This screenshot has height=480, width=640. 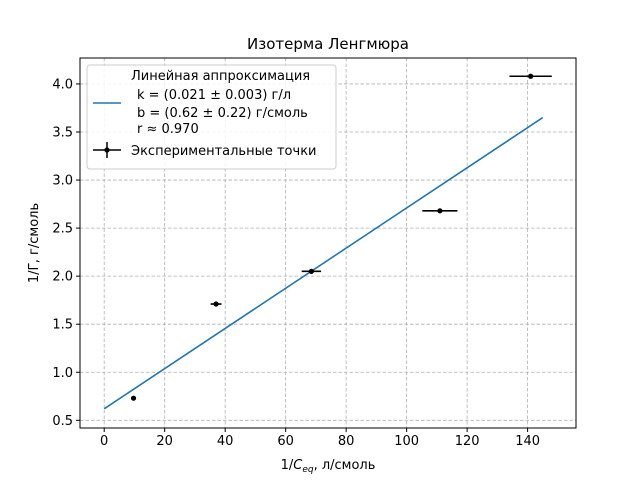 What do you see at coordinates (222, 113) in the screenshot?
I see `legend-fit-b: b = (0.62 ± 0.22) г/смоль` at bounding box center [222, 113].